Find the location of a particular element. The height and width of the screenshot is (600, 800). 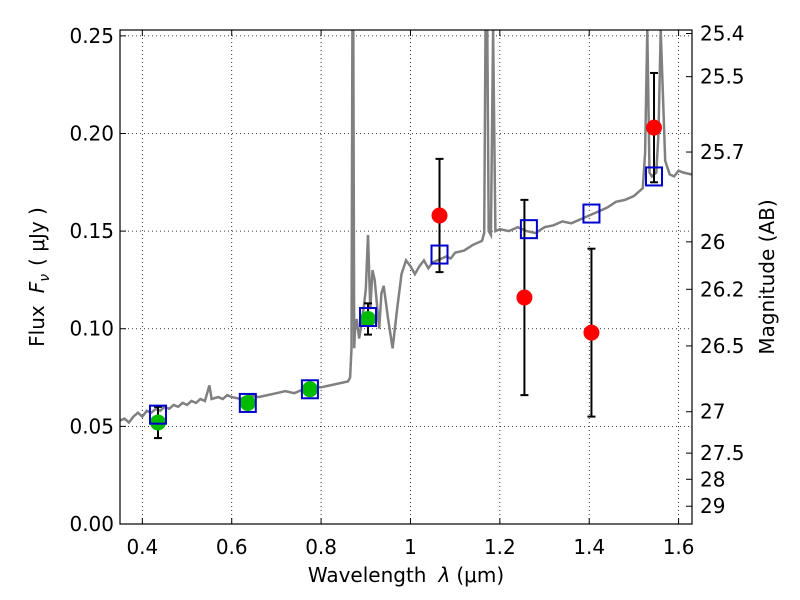

x-tick-label: 0.4 is located at coordinates (142, 547).